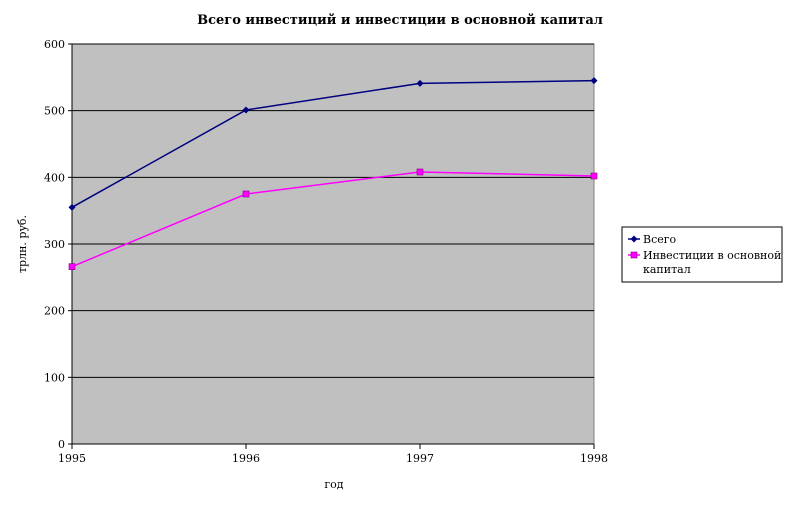 The height and width of the screenshot is (516, 800). Describe the element at coordinates (54, 177) in the screenshot. I see `y-tick-label: 400` at that location.